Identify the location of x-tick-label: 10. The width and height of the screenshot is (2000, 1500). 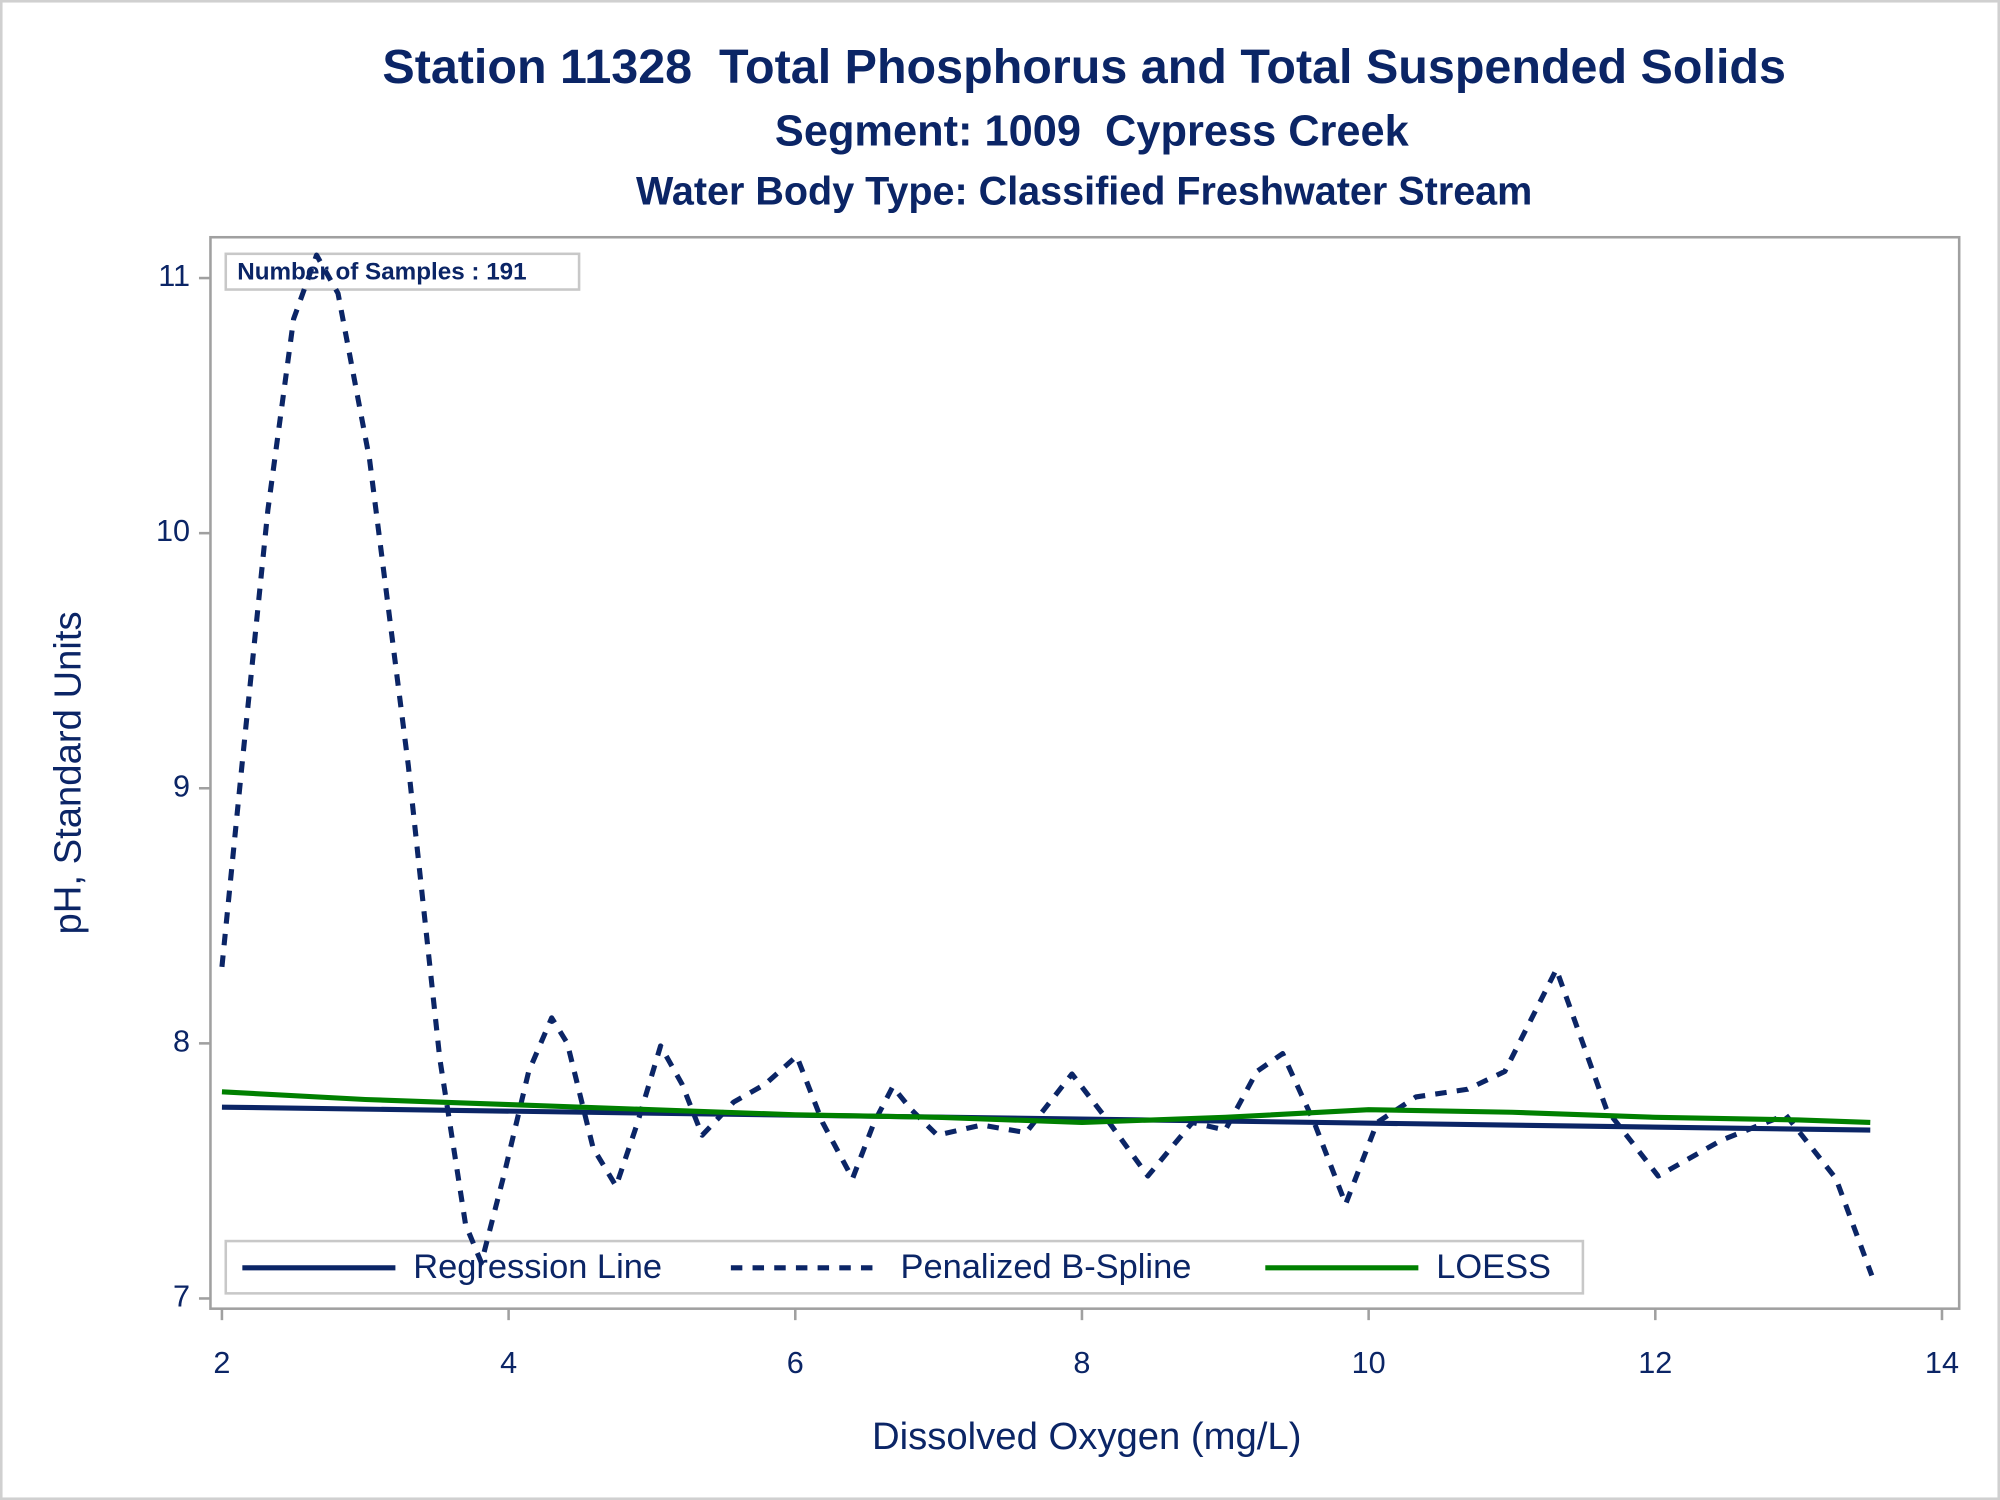
(1369, 1363).